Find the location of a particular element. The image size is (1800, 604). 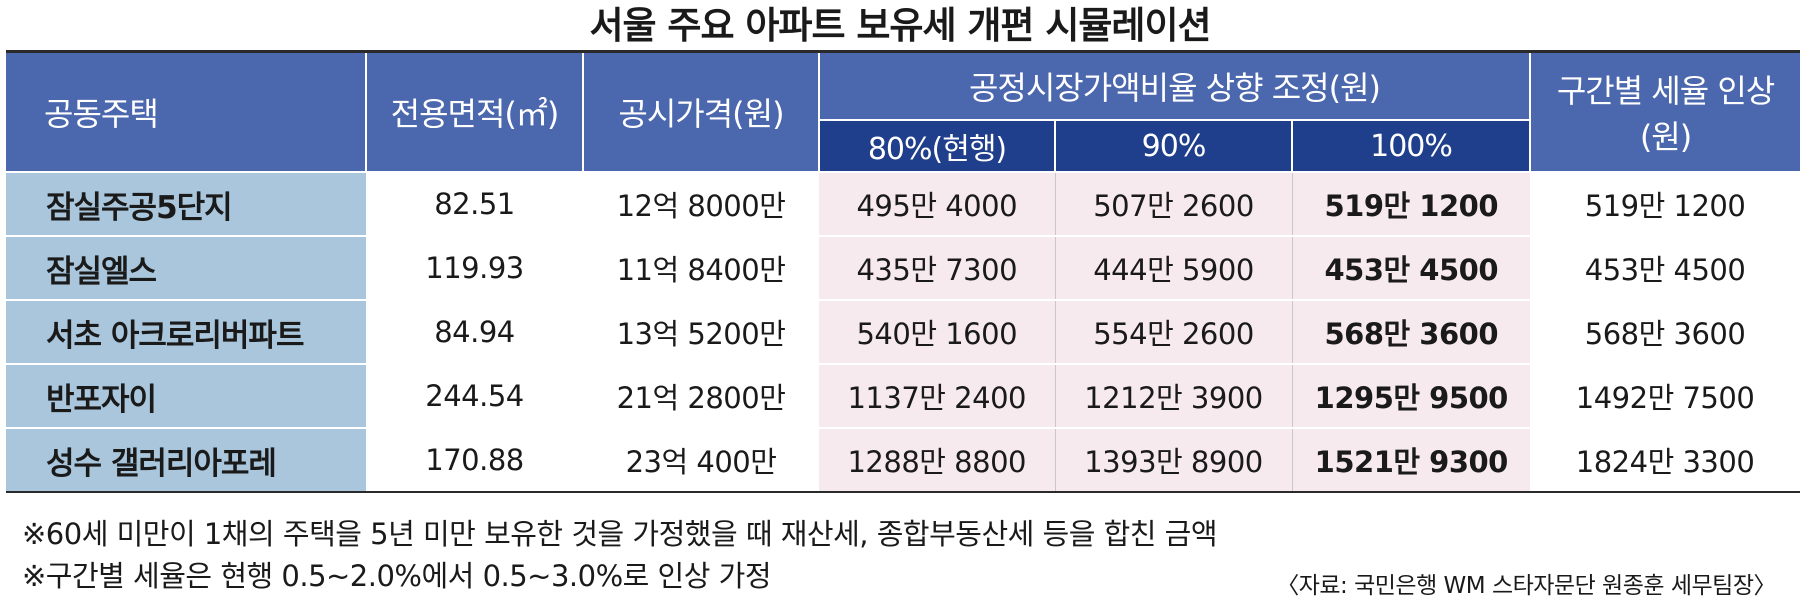

footnote-bracket-rate: ※구간별 세율은 현행 0.5~2.0%에서 0.5~3.0%로 인상 가정 is located at coordinates (397, 576).